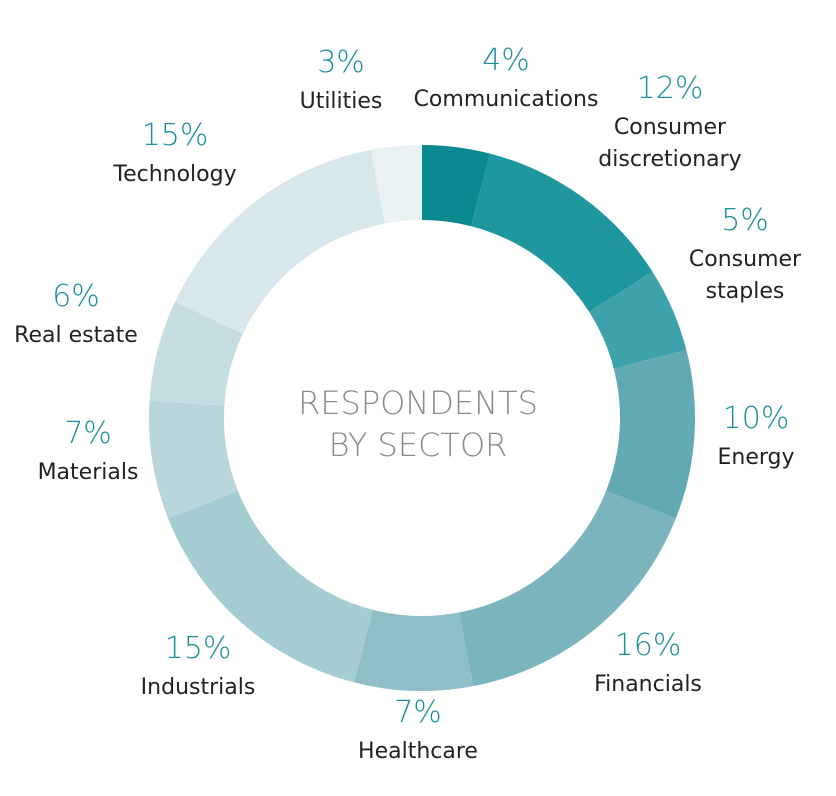 This screenshot has width=836, height=796. What do you see at coordinates (756, 418) in the screenshot?
I see `percent-label-energy: 10%` at bounding box center [756, 418].